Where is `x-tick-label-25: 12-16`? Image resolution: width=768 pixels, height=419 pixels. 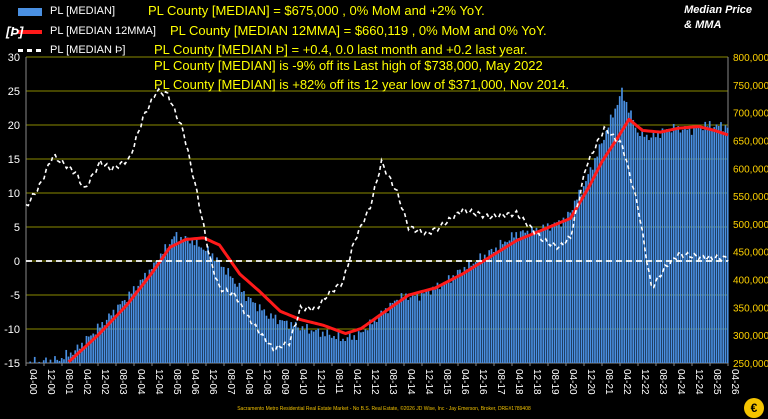
x-tick-label-25: 12-16 is located at coordinates (482, 382).